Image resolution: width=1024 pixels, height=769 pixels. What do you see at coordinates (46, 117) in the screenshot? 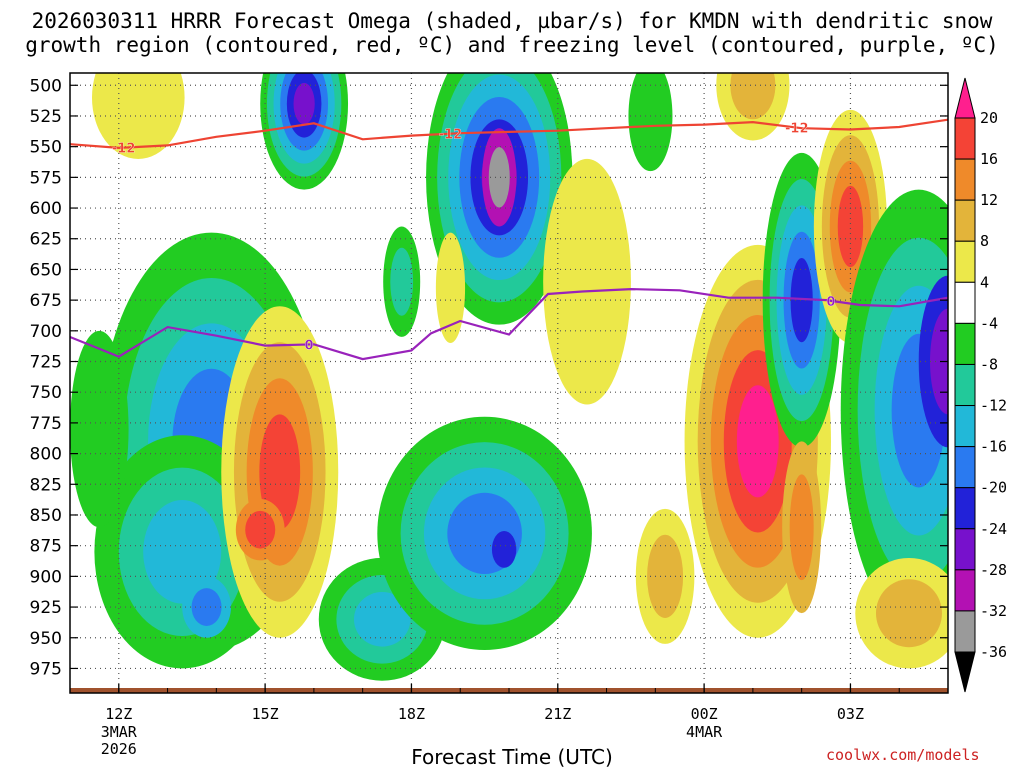
I see `y-tick-label-525: 525` at bounding box center [46, 117].